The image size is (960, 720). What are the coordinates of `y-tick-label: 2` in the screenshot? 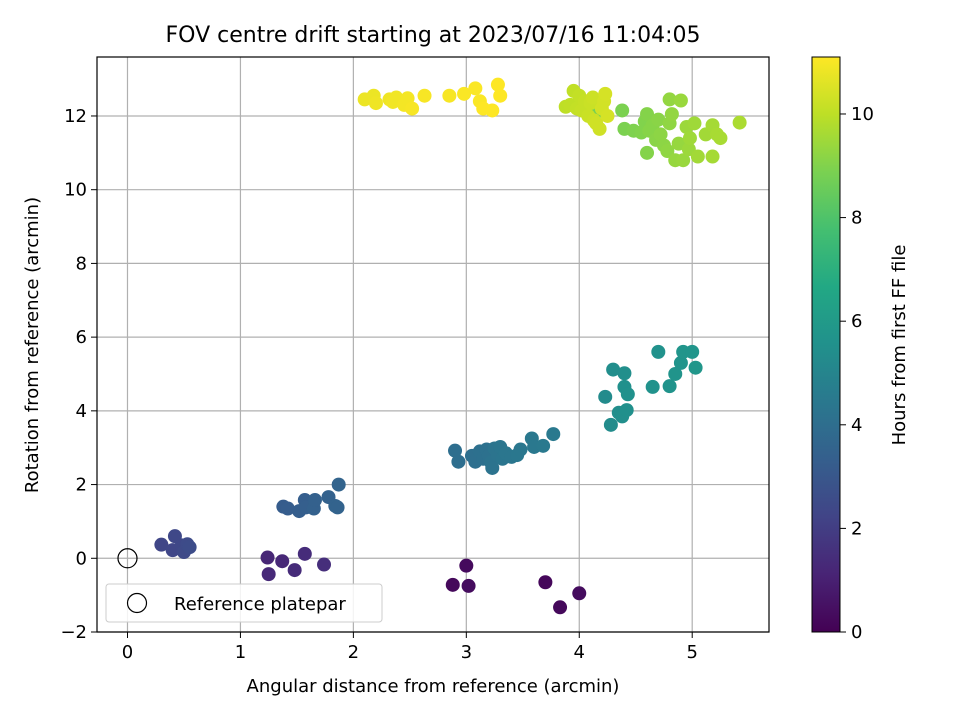 It's located at (81, 485).